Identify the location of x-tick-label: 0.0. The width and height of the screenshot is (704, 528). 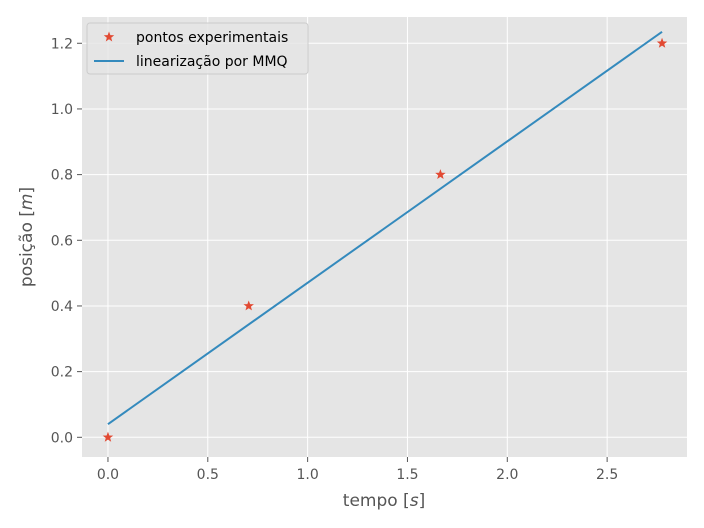
(108, 475).